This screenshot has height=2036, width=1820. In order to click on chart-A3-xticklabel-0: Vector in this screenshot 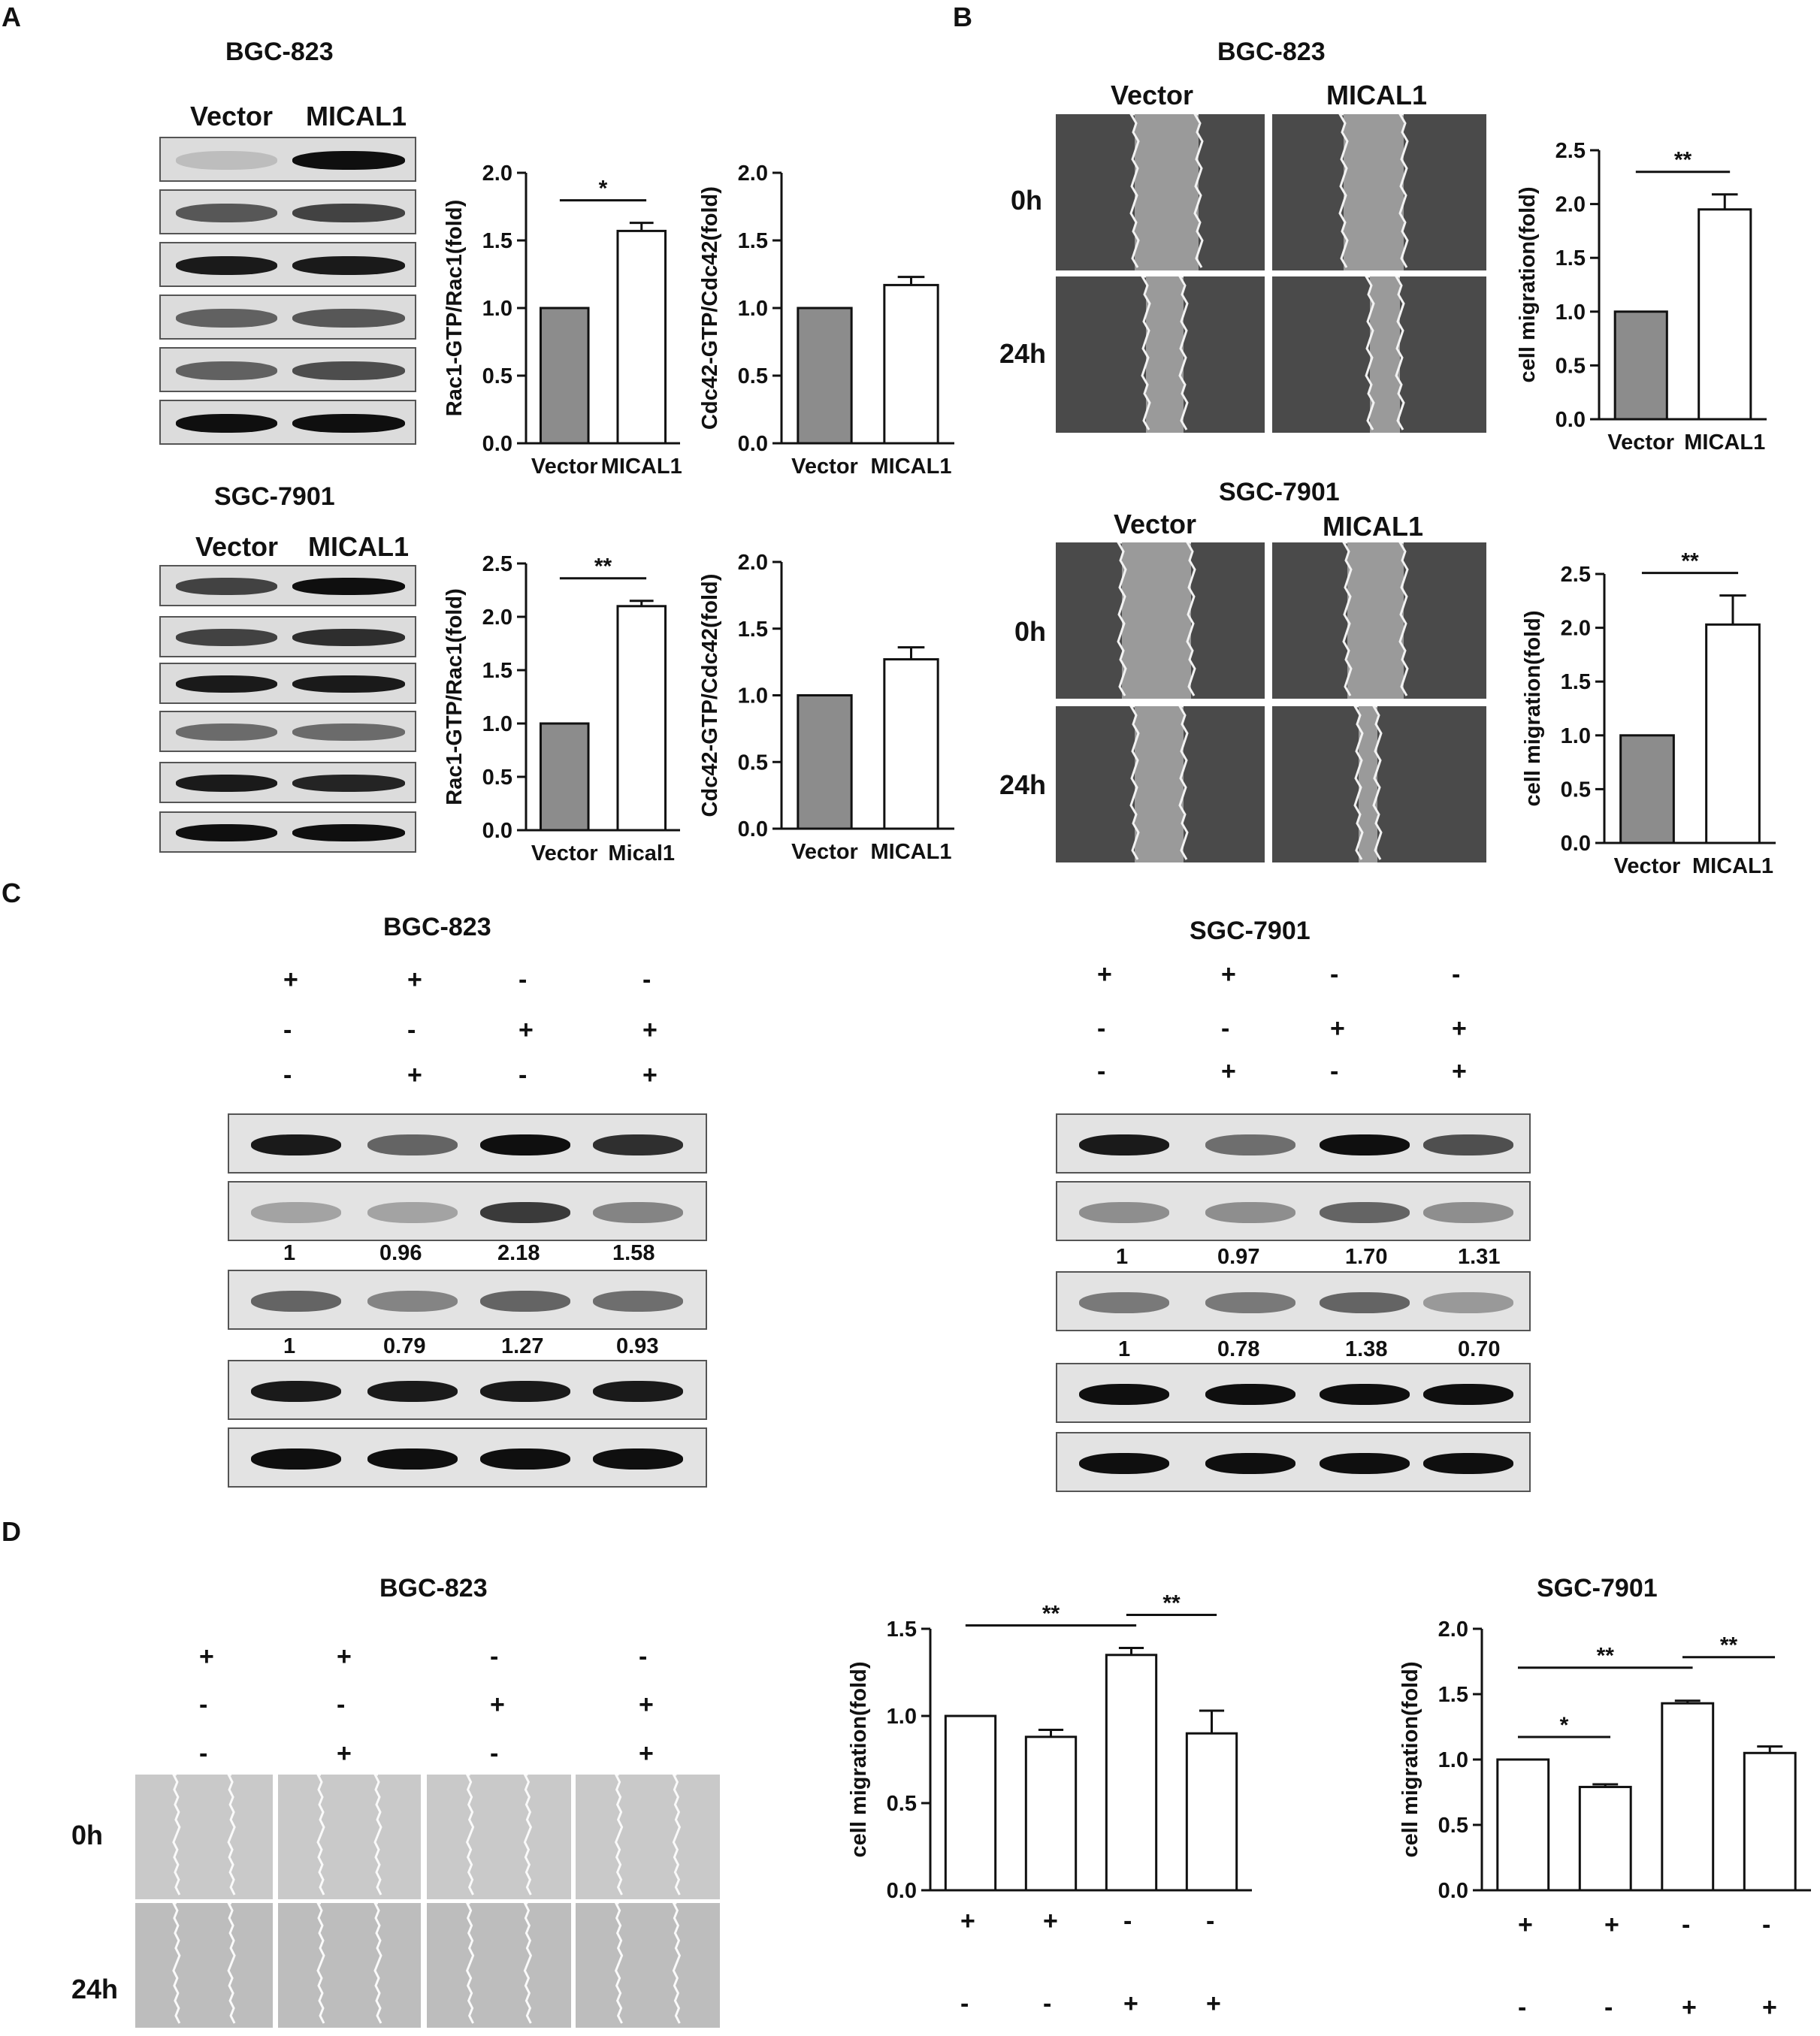, I will do `click(564, 853)`.